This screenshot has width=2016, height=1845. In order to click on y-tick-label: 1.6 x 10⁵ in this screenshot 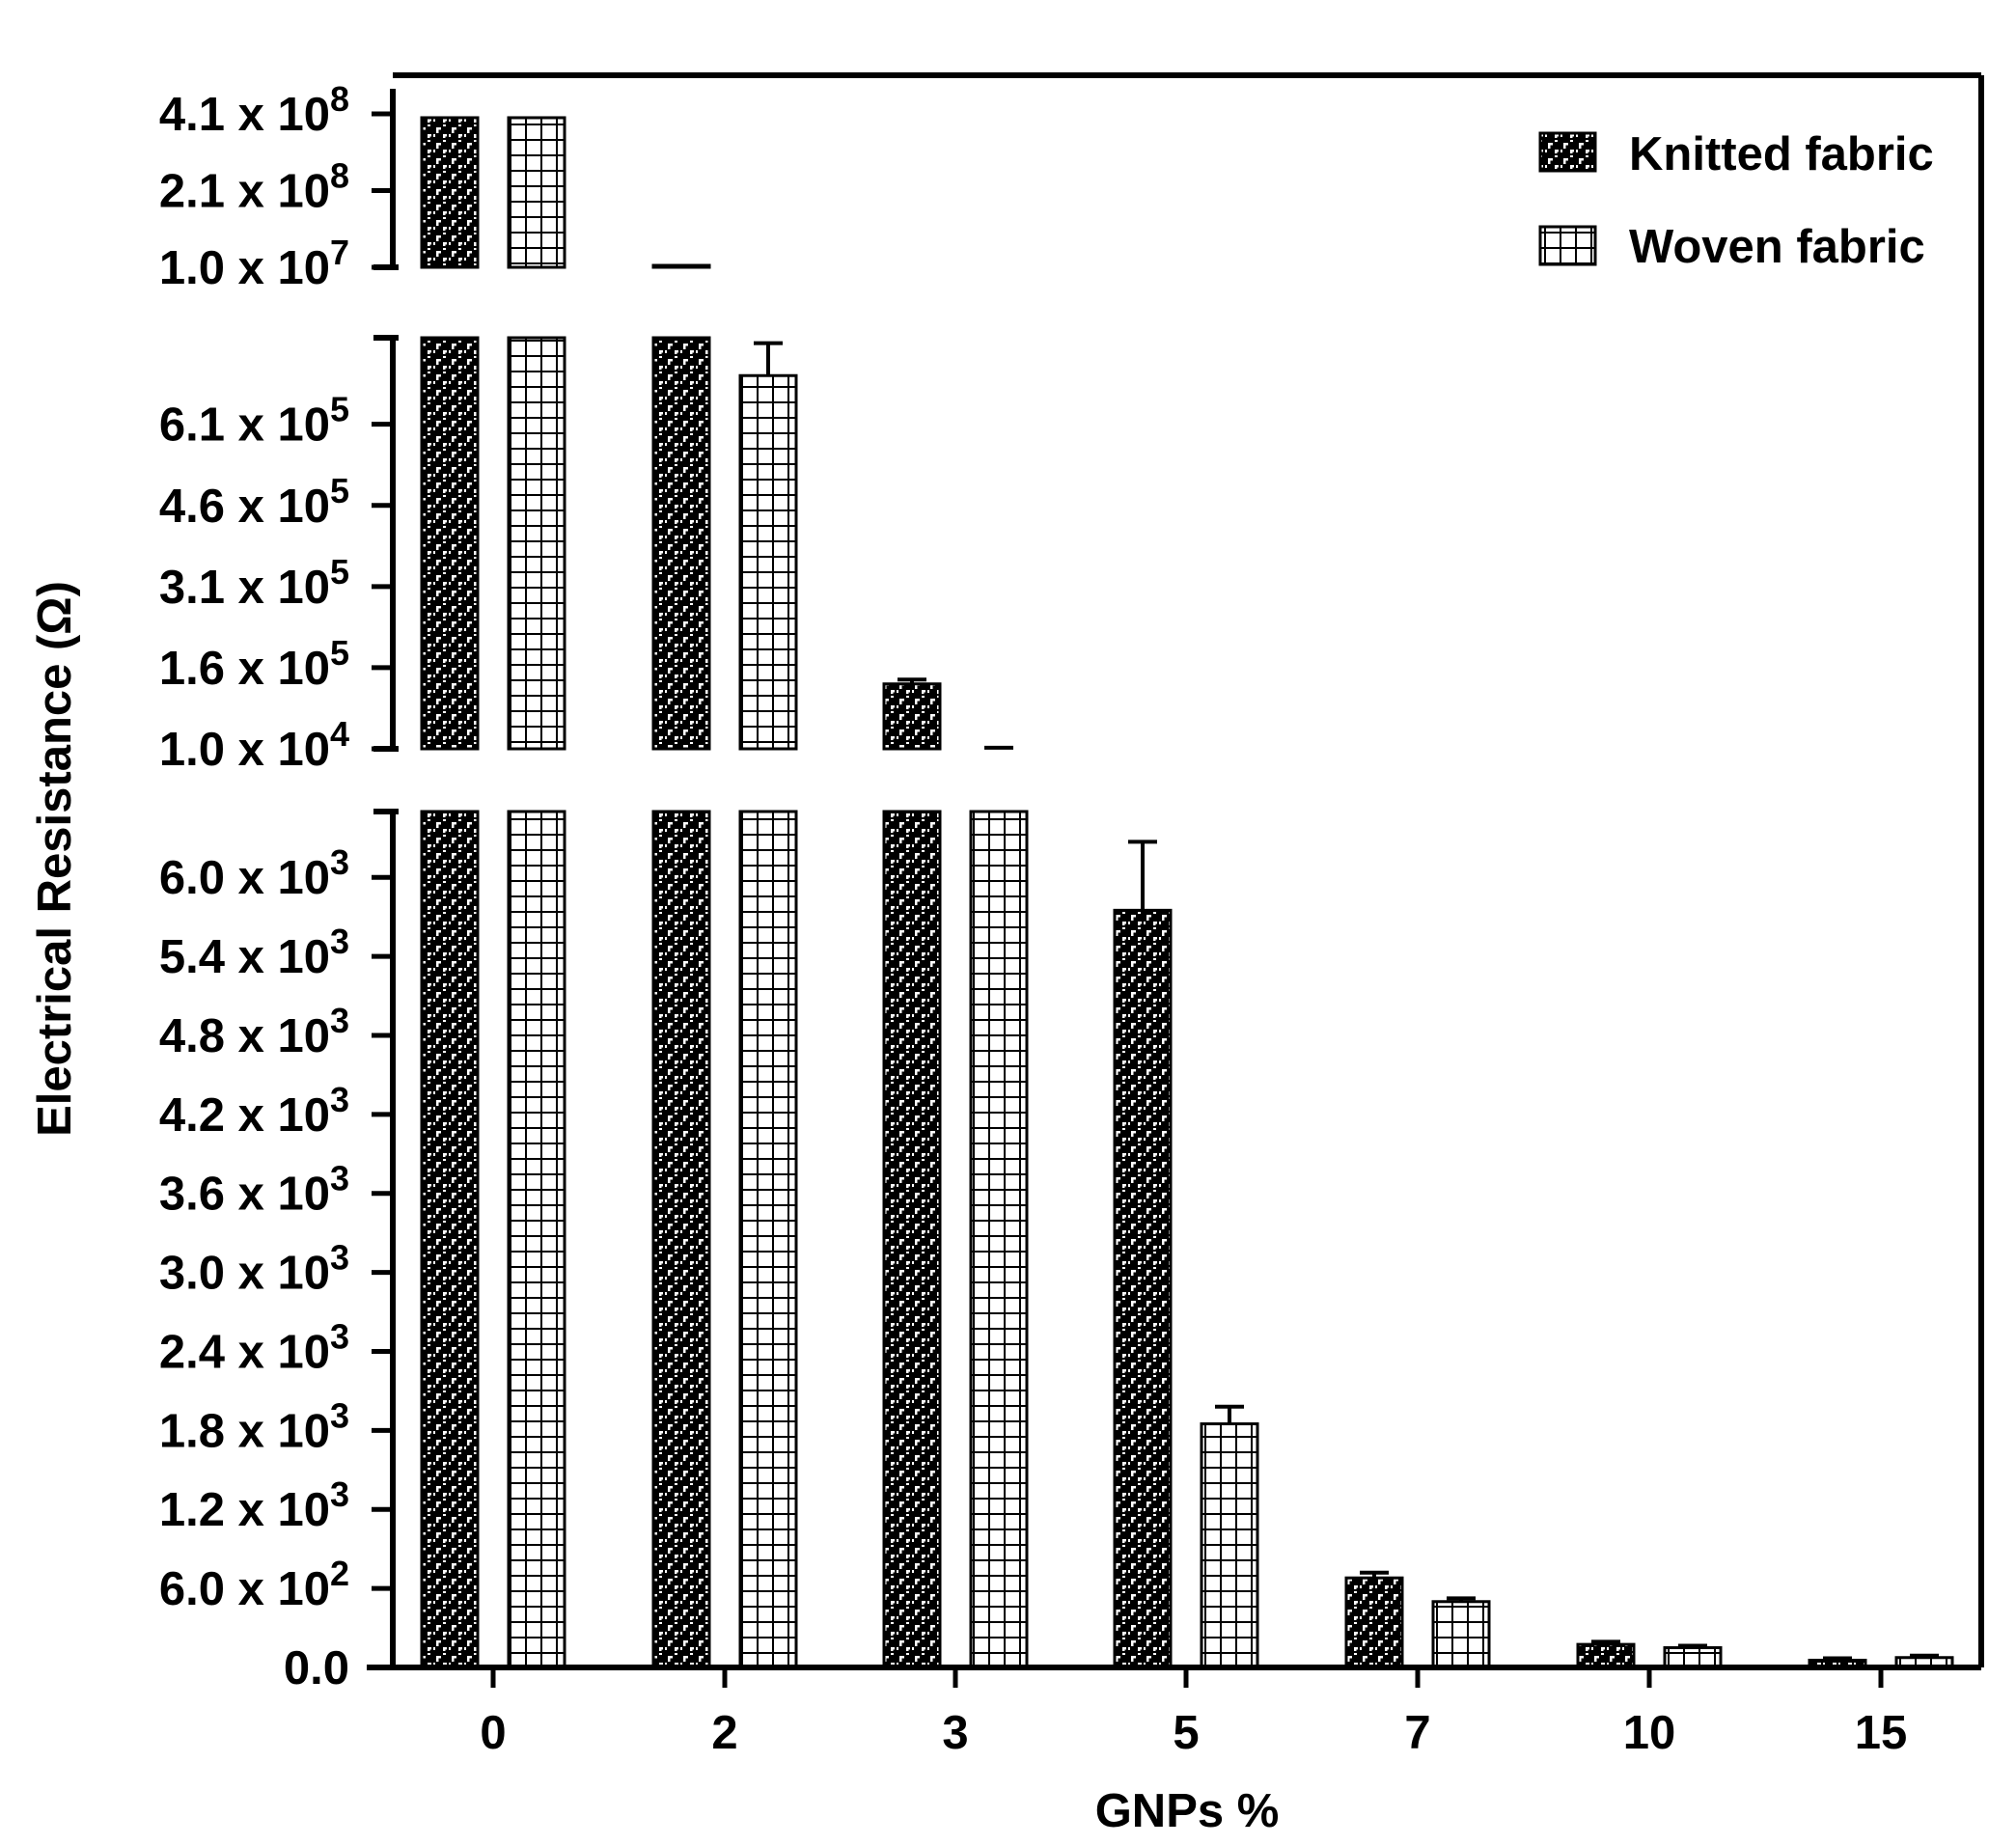, I will do `click(254, 664)`.